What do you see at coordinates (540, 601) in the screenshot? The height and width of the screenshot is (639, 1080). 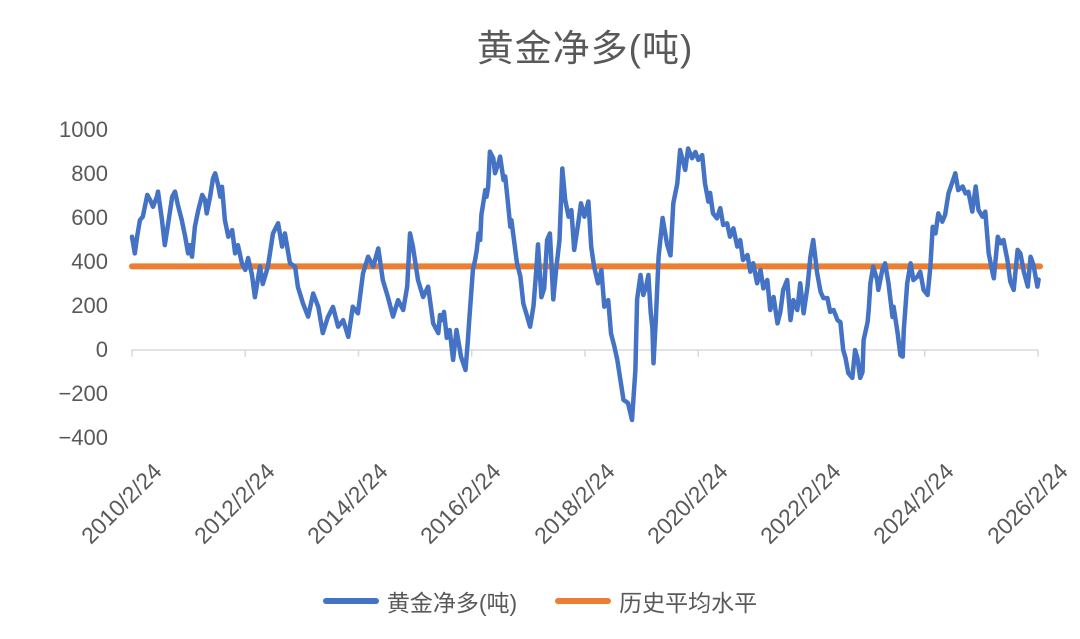 I see `legend: 黄金净多(吨) 历史平均水平` at bounding box center [540, 601].